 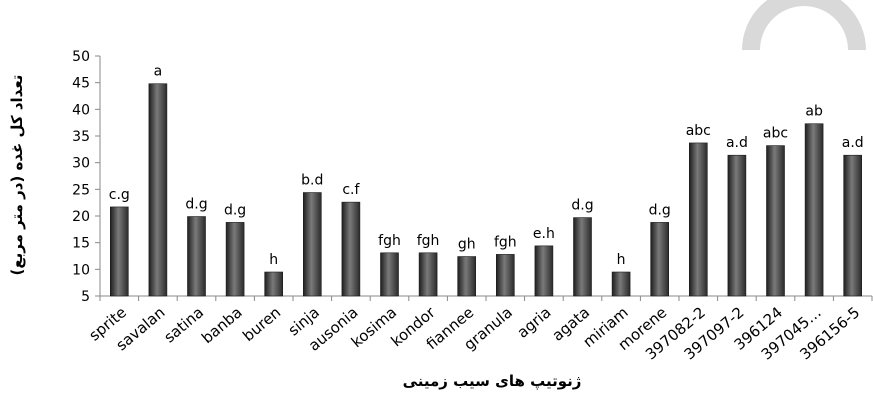 I want to click on y-tick-label: 20, so click(x=81, y=217).